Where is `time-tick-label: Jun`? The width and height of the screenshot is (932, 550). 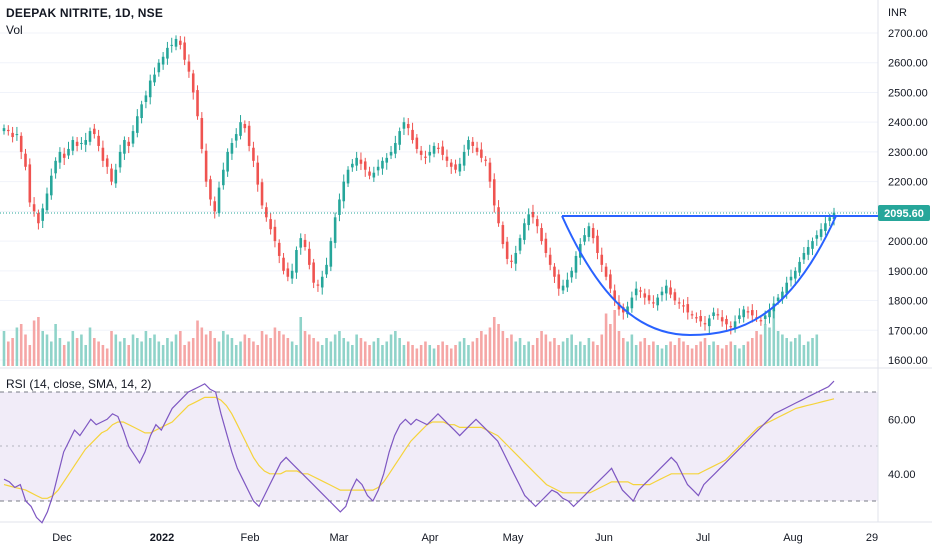
time-tick-label: Jun is located at coordinates (604, 538).